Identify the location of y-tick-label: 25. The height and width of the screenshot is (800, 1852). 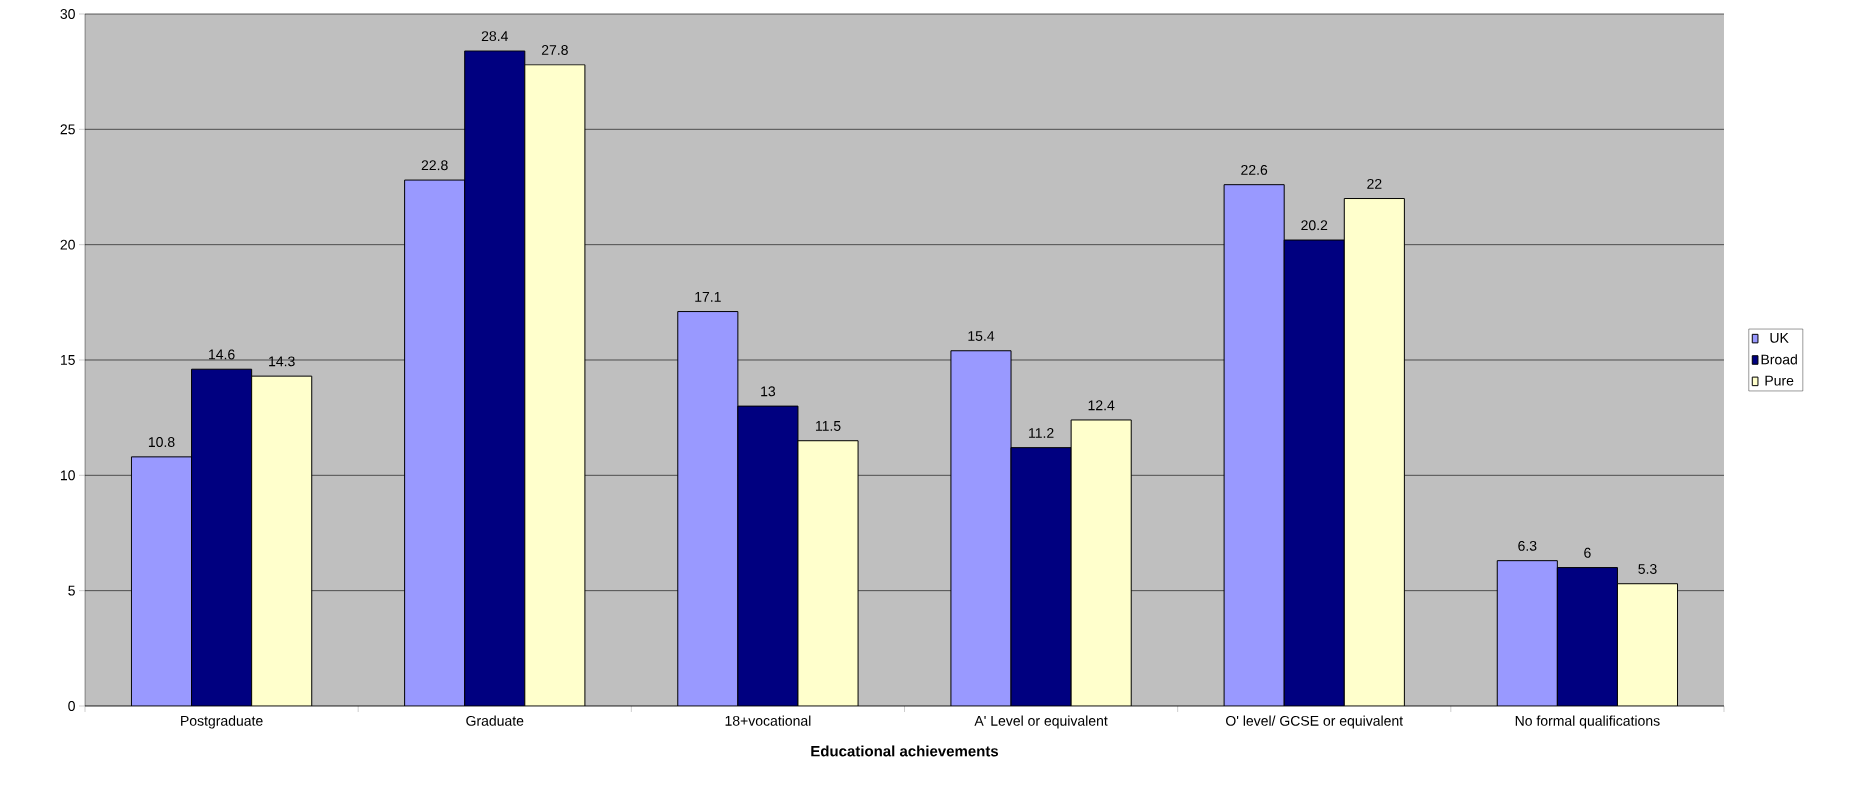
(67, 129).